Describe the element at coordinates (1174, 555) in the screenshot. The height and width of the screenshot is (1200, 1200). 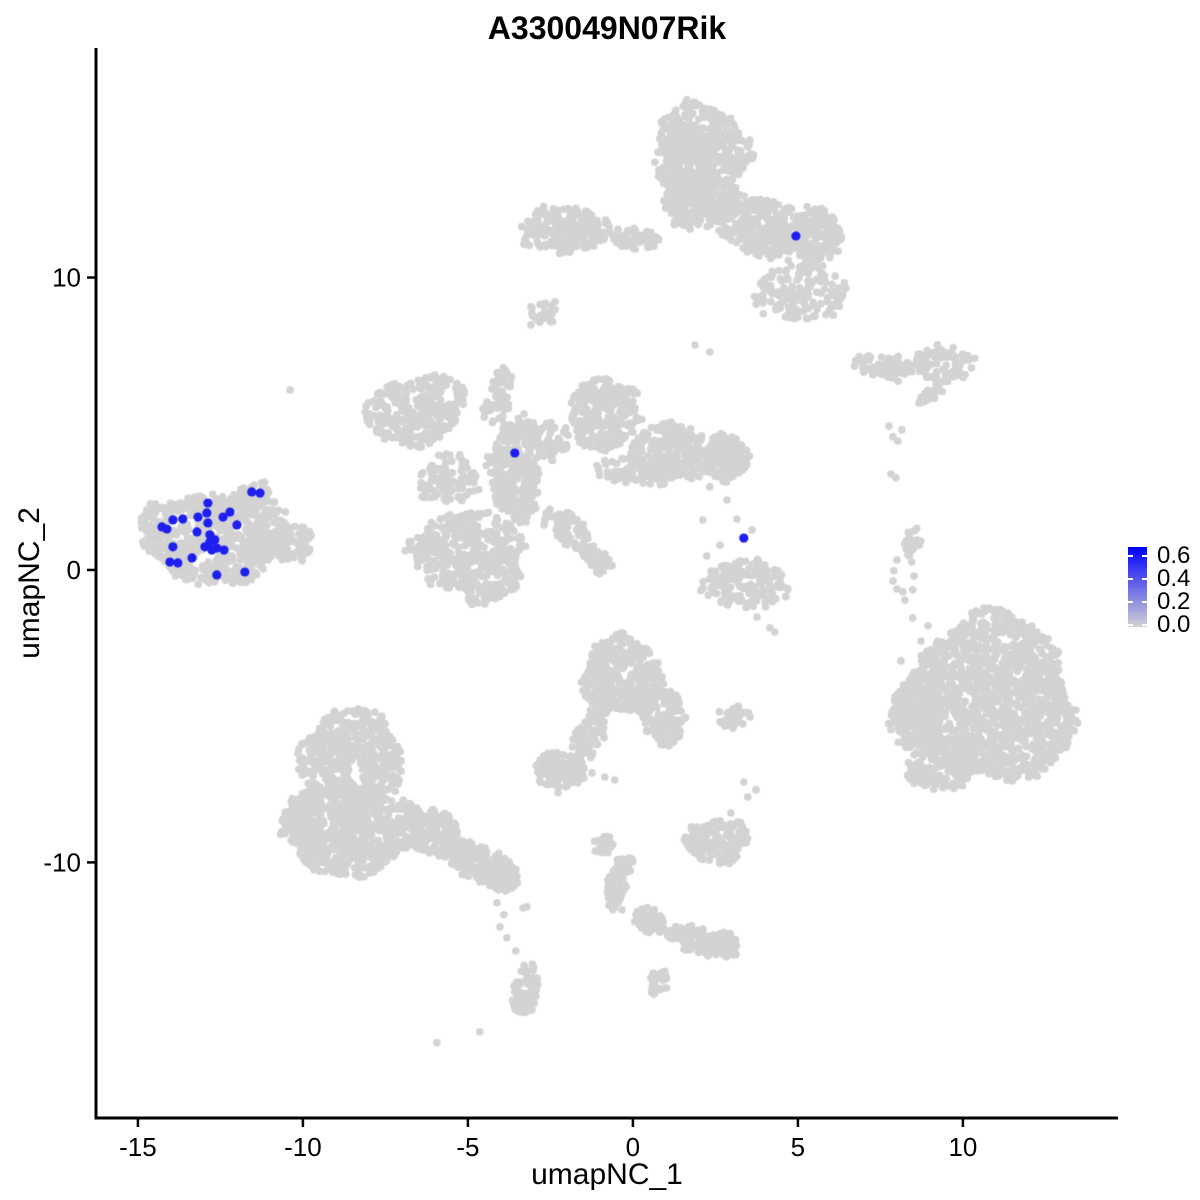
I see `legend-label: 0.6` at that location.